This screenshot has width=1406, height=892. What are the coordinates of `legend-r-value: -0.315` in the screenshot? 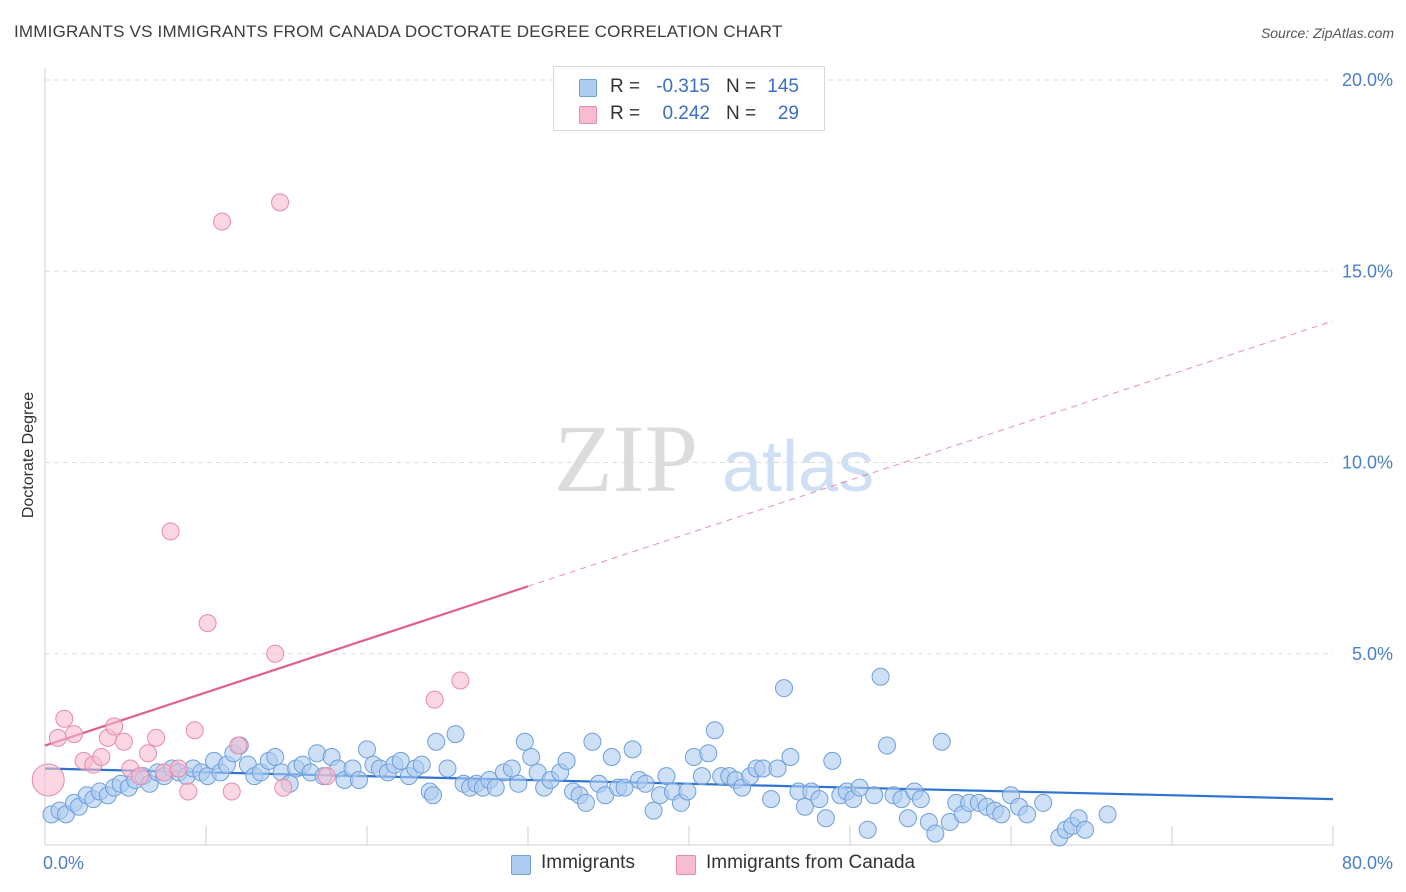 It's located at (683, 86).